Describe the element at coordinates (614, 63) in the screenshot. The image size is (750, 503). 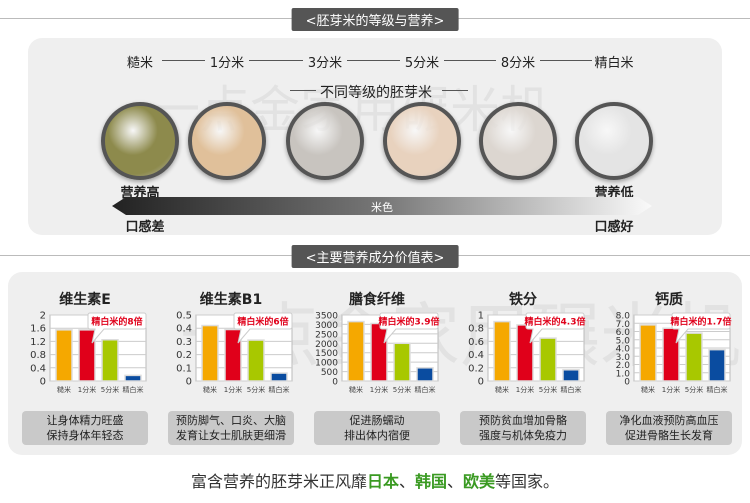
I see `grade-label: 精白米` at that location.